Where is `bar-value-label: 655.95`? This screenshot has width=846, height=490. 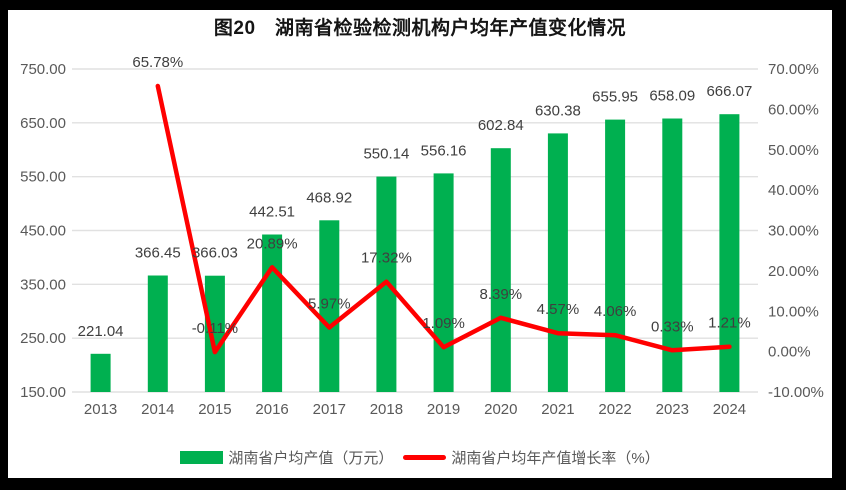
bar-value-label: 655.95 is located at coordinates (615, 97).